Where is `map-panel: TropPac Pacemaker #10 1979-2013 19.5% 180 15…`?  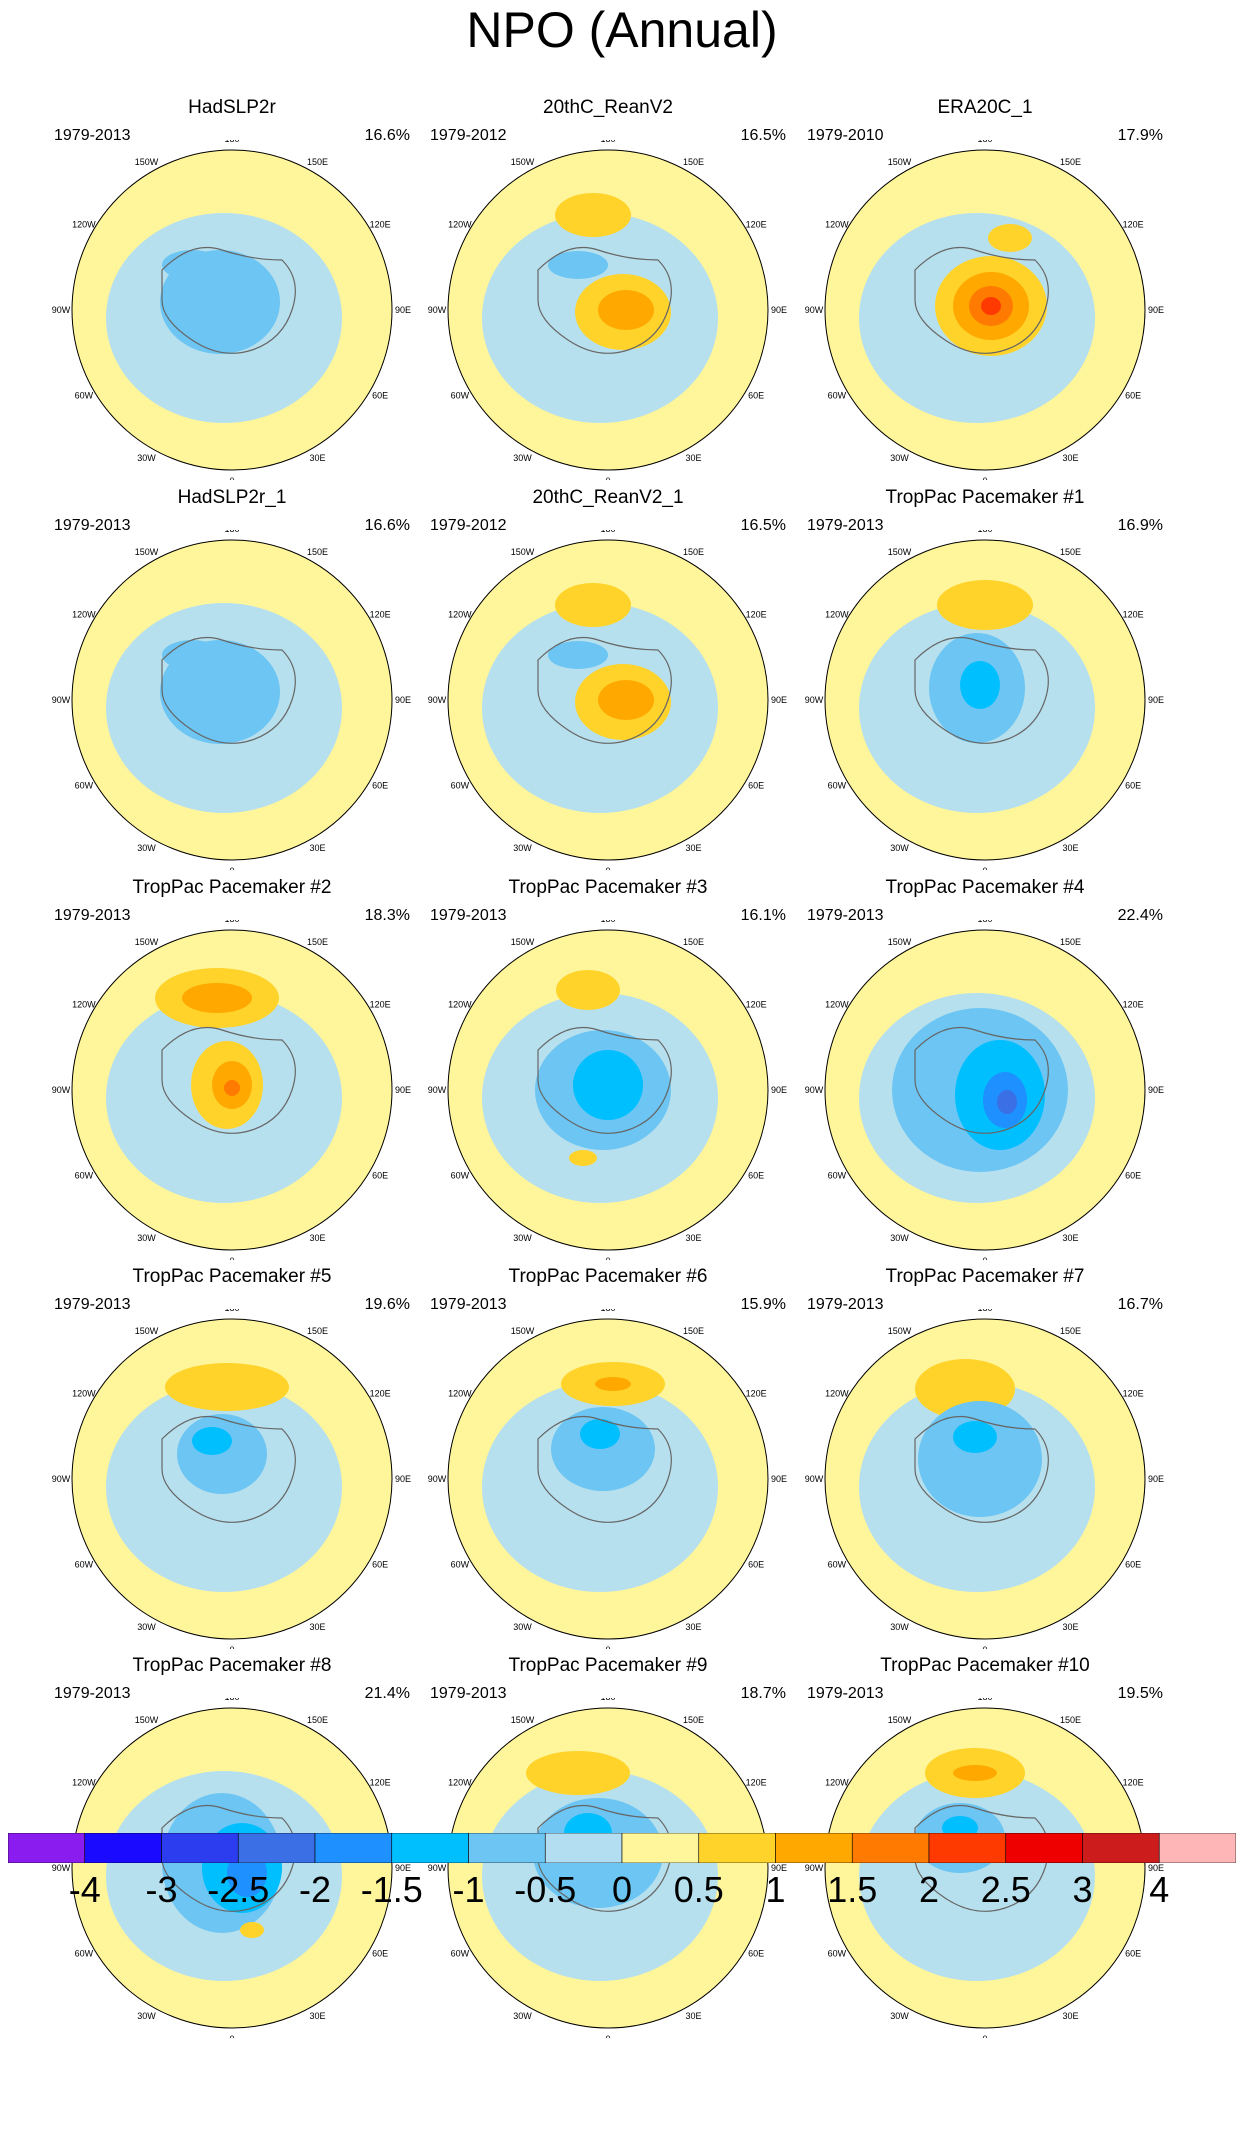 map-panel: TropPac Pacemaker #10 1979-2013 19.5% 180 15… is located at coordinates (985, 1846).